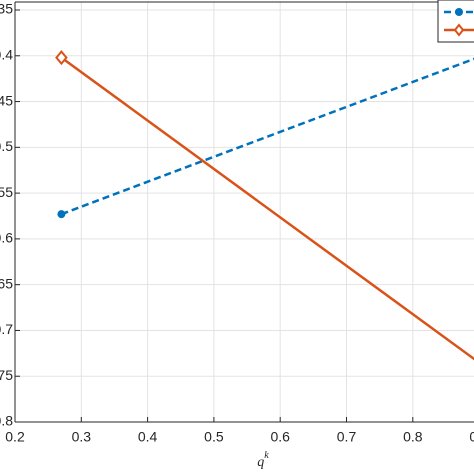  I want to click on x-tick-label: 0.6, so click(280, 437).